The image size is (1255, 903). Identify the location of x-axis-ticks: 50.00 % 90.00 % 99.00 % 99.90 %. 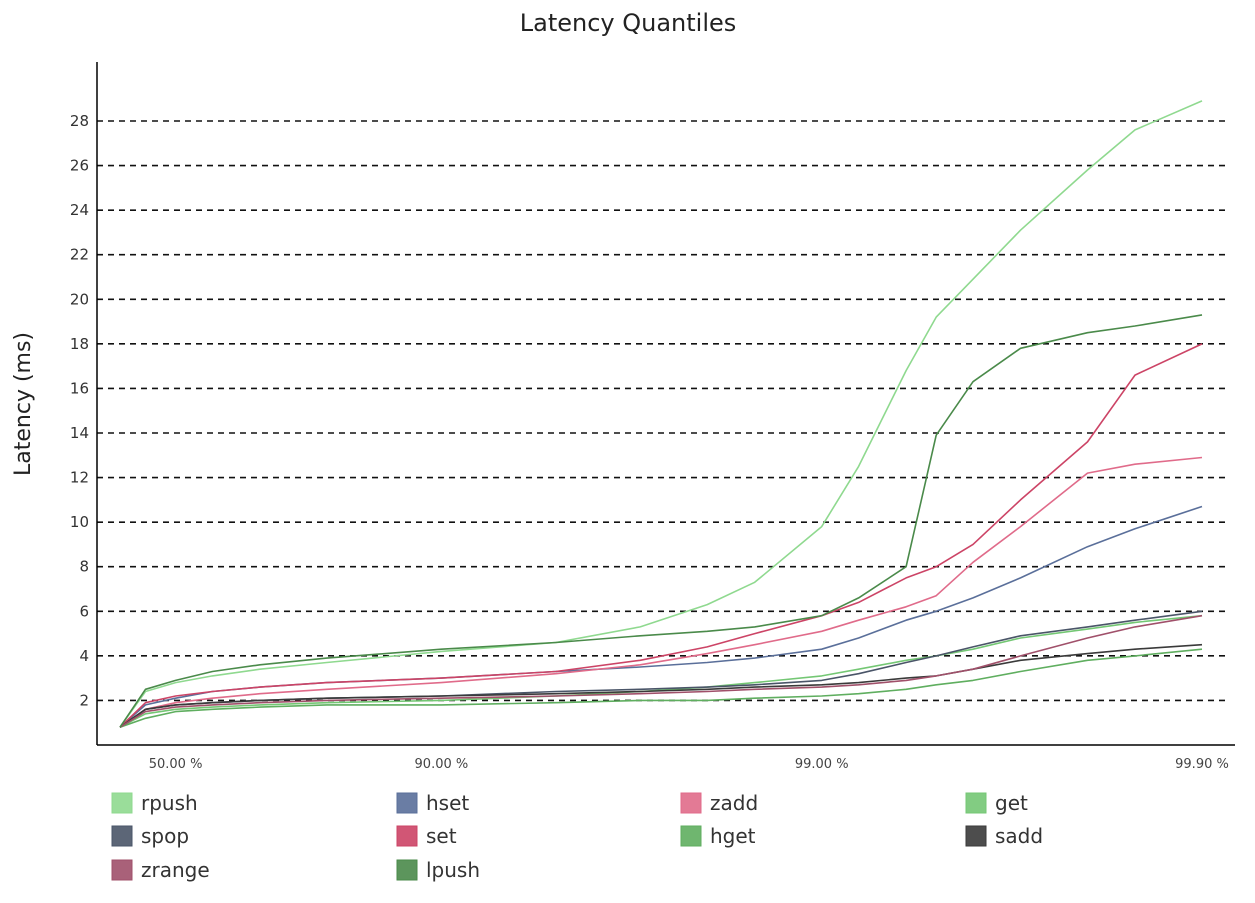
(689, 764).